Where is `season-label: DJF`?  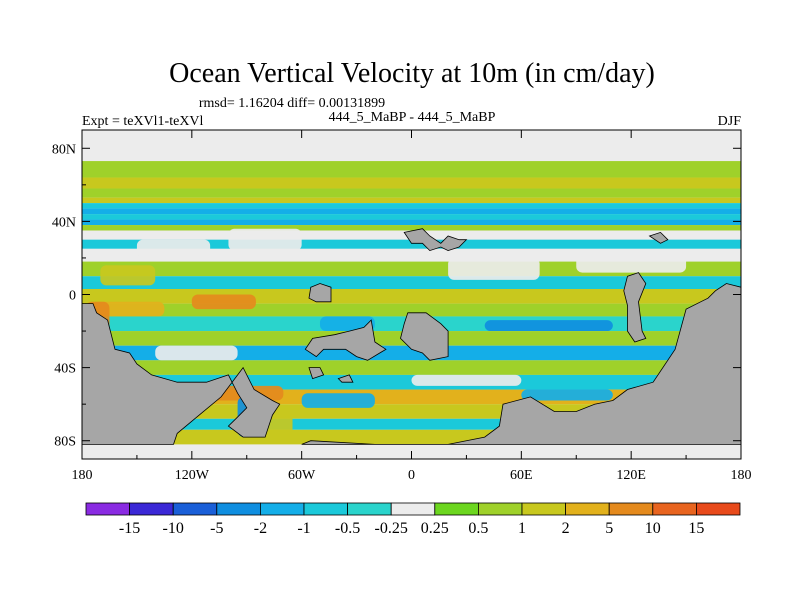 season-label: DJF is located at coordinates (730, 121).